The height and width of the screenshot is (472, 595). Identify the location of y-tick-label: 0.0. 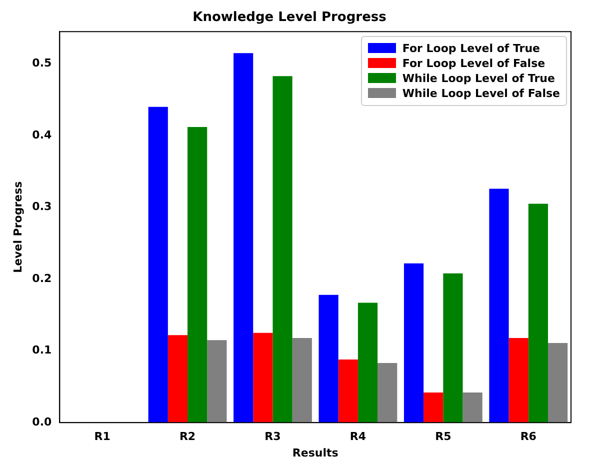
(42, 421).